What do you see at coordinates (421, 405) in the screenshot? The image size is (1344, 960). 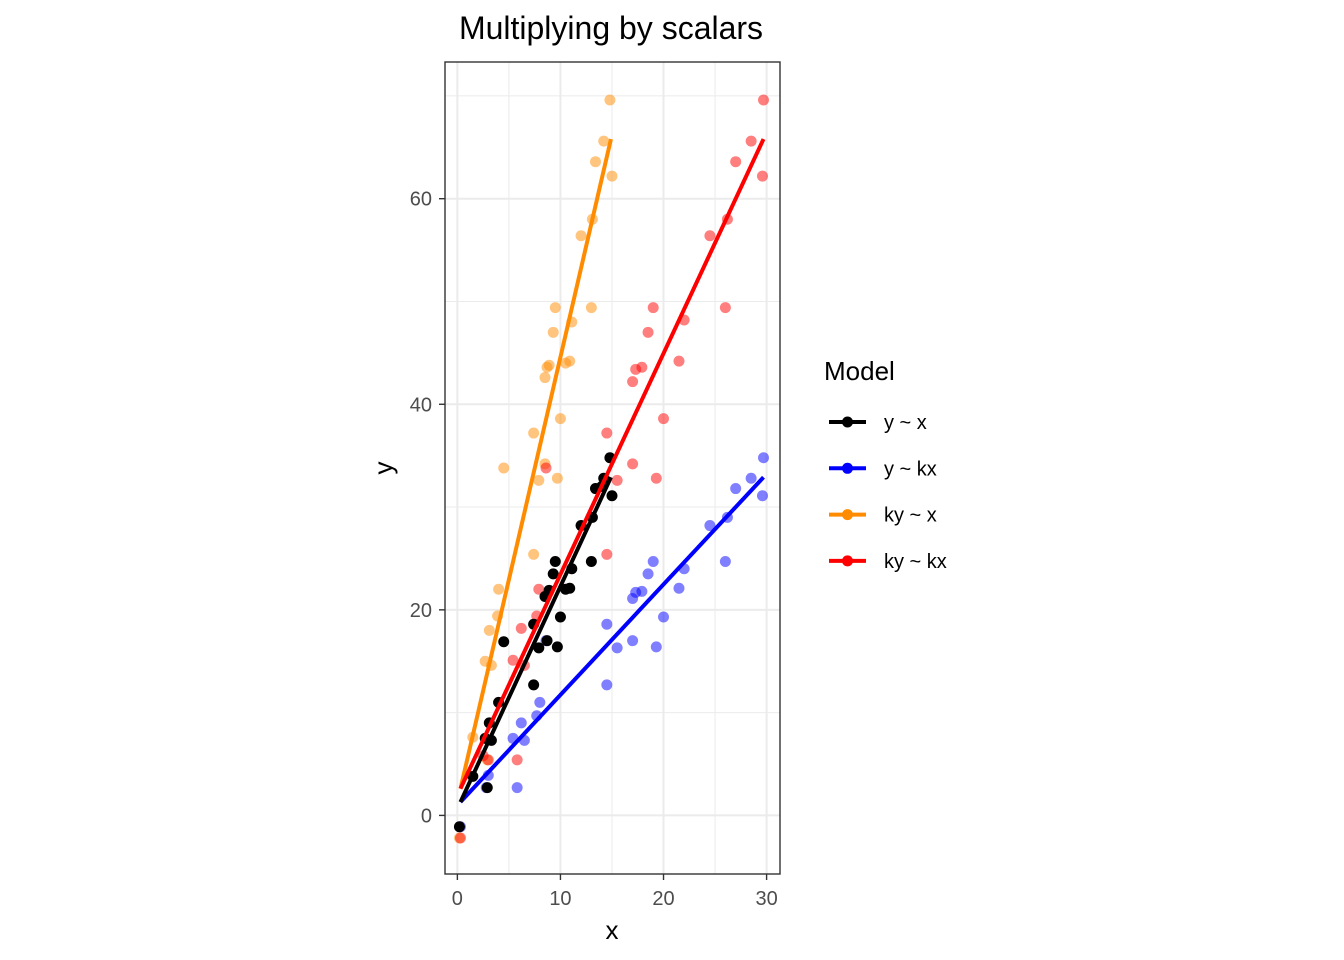 I see `y-tick-label: 40` at bounding box center [421, 405].